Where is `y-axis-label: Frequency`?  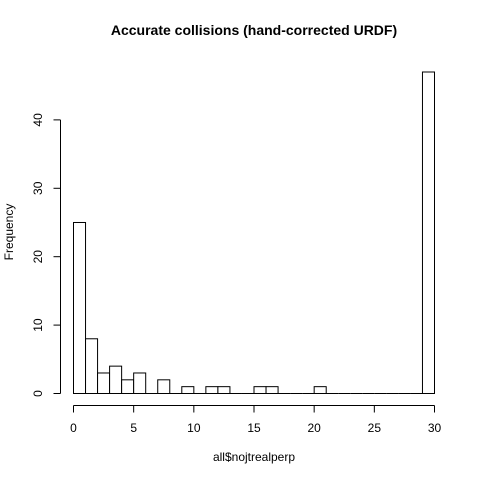 y-axis-label: Frequency is located at coordinates (9, 232).